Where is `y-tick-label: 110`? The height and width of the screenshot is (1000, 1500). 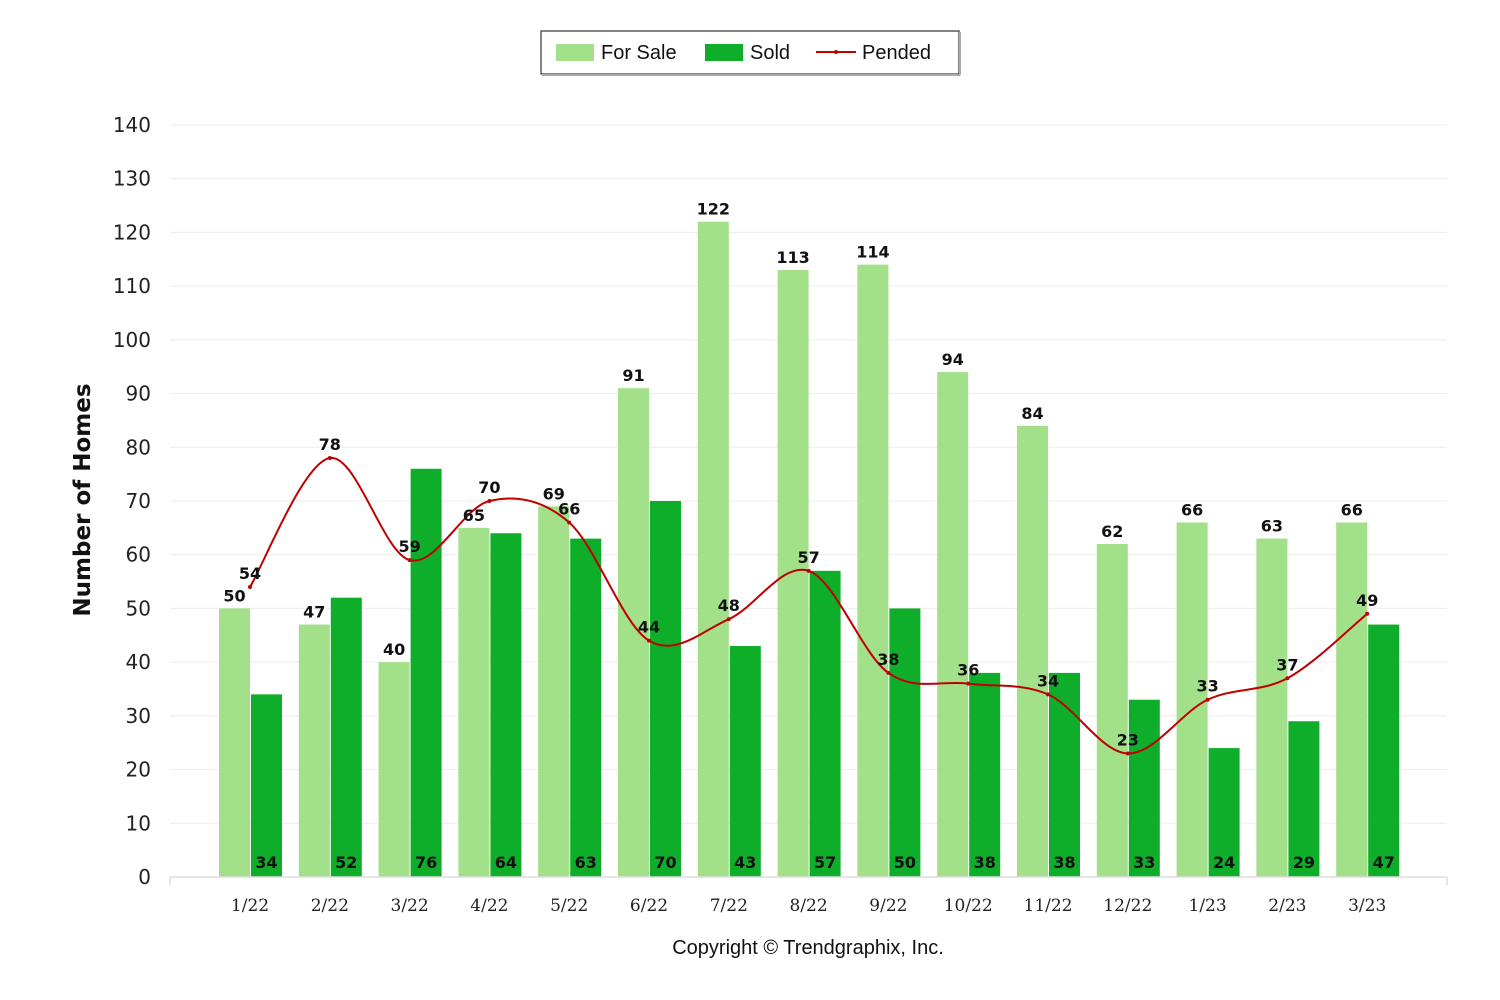
y-tick-label: 110 is located at coordinates (132, 286).